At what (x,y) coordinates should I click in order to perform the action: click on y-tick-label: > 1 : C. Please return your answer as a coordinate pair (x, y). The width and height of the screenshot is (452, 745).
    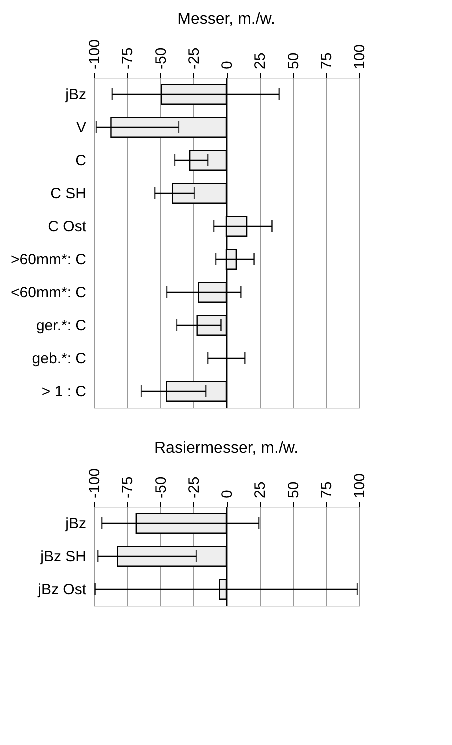
    Looking at the image, I should click on (64, 392).